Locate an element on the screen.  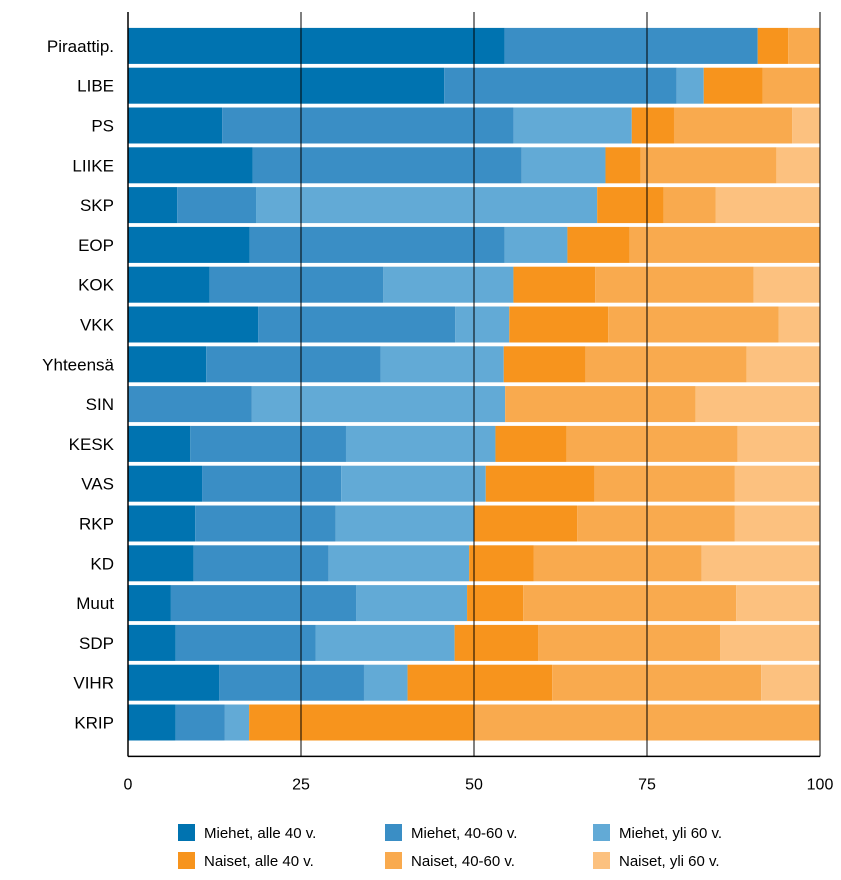
x-tick-label: 50 is located at coordinates (474, 784).